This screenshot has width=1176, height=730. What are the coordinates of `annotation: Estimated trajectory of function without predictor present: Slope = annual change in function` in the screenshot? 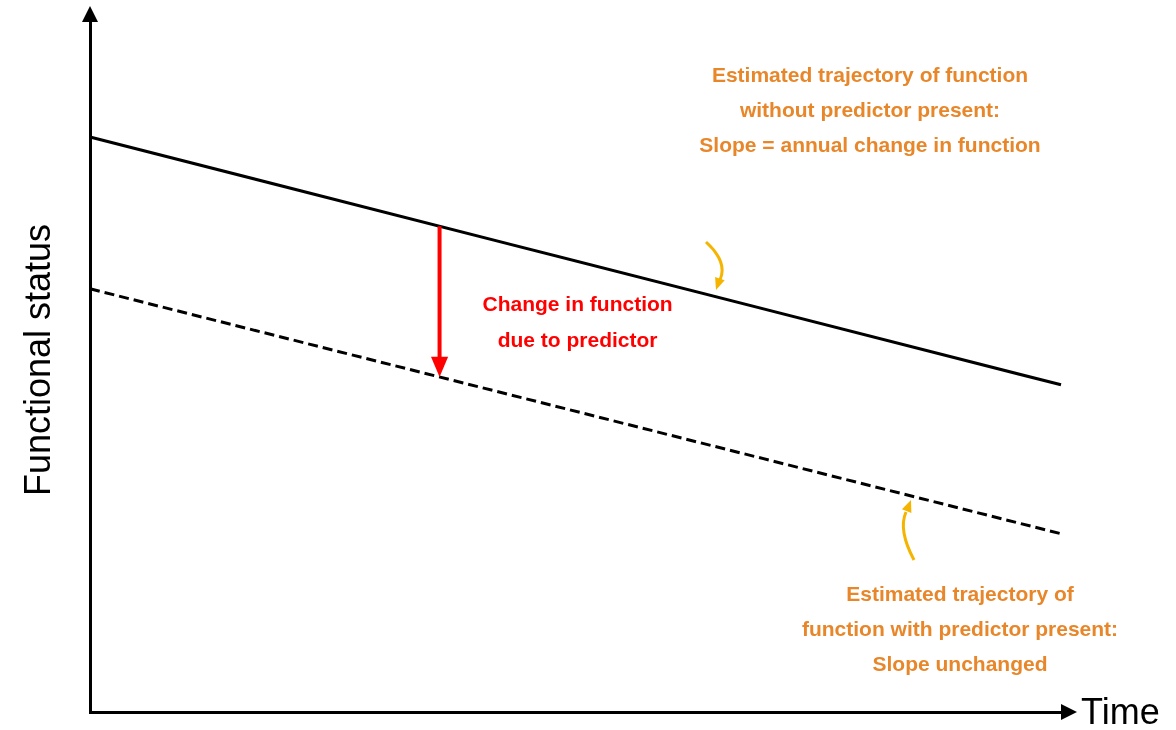 It's located at (870, 109).